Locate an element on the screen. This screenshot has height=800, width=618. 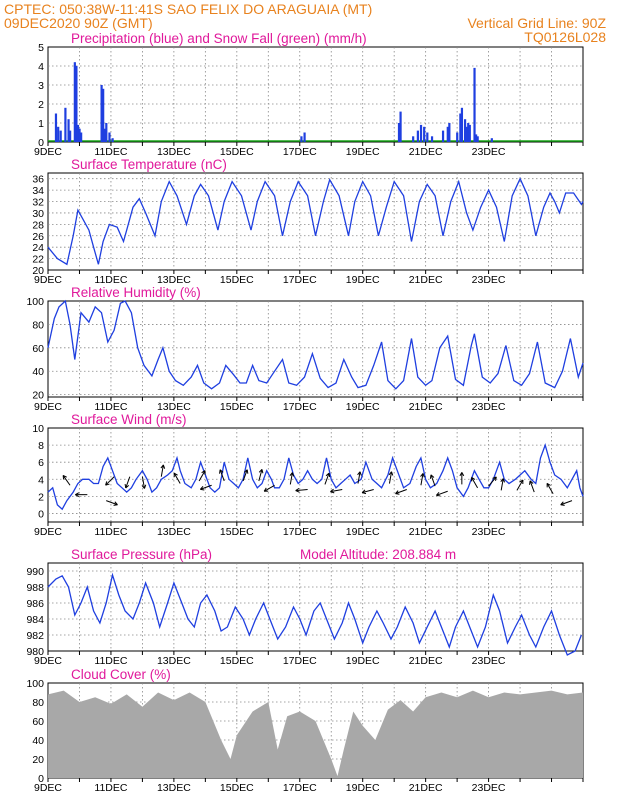
y-tick-label: 10 is located at coordinates (38, 429).